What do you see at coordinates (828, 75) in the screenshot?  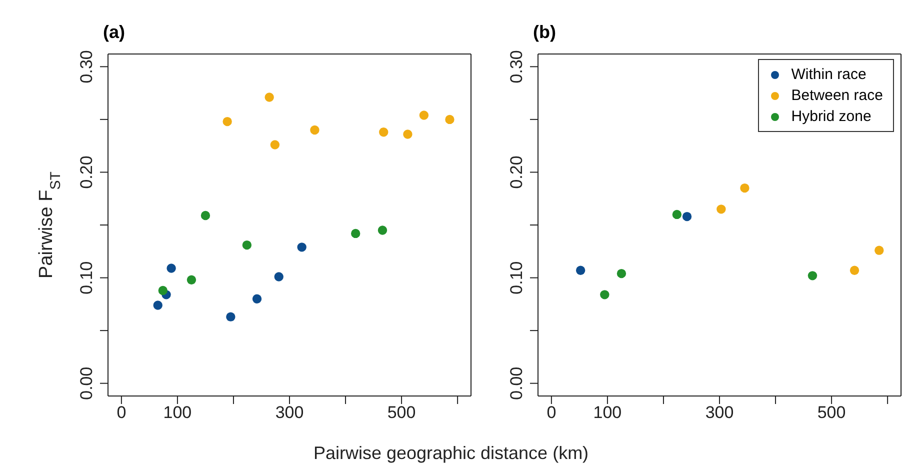 I see `legend-label: Within race` at bounding box center [828, 75].